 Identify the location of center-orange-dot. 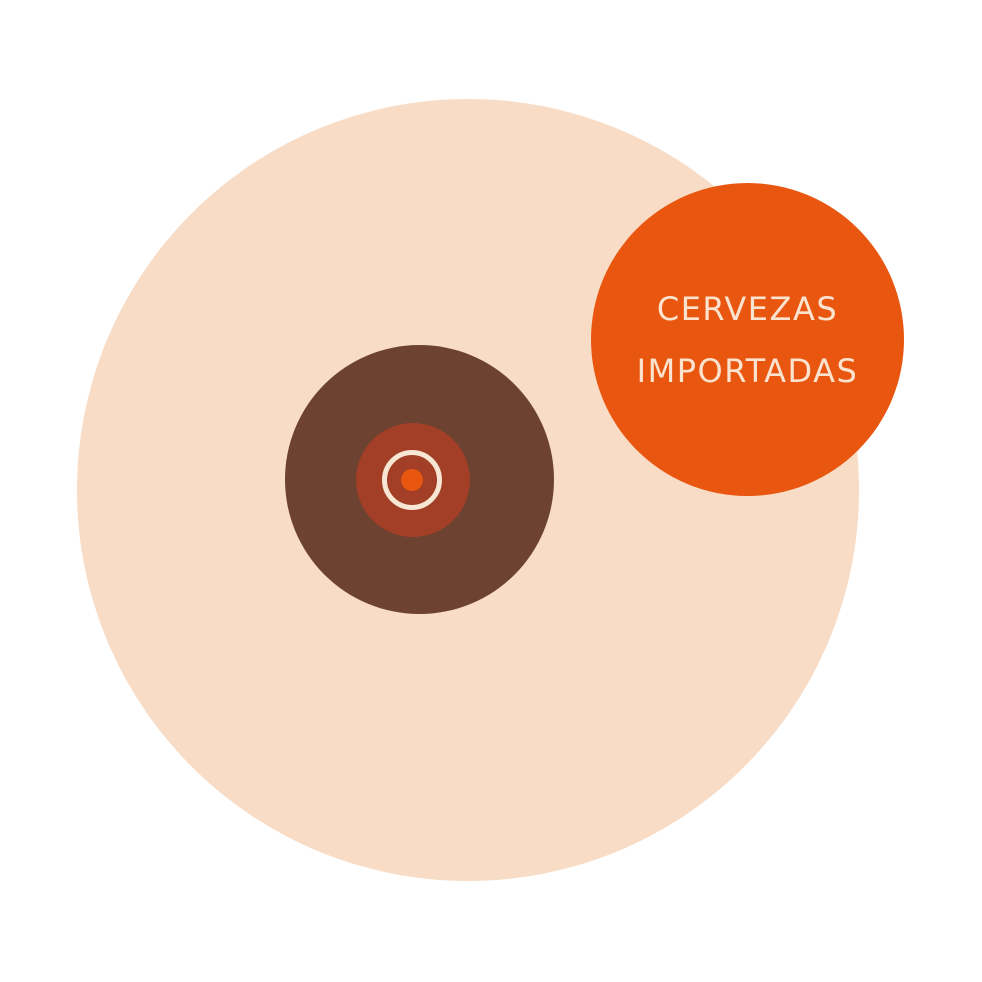
(412, 480).